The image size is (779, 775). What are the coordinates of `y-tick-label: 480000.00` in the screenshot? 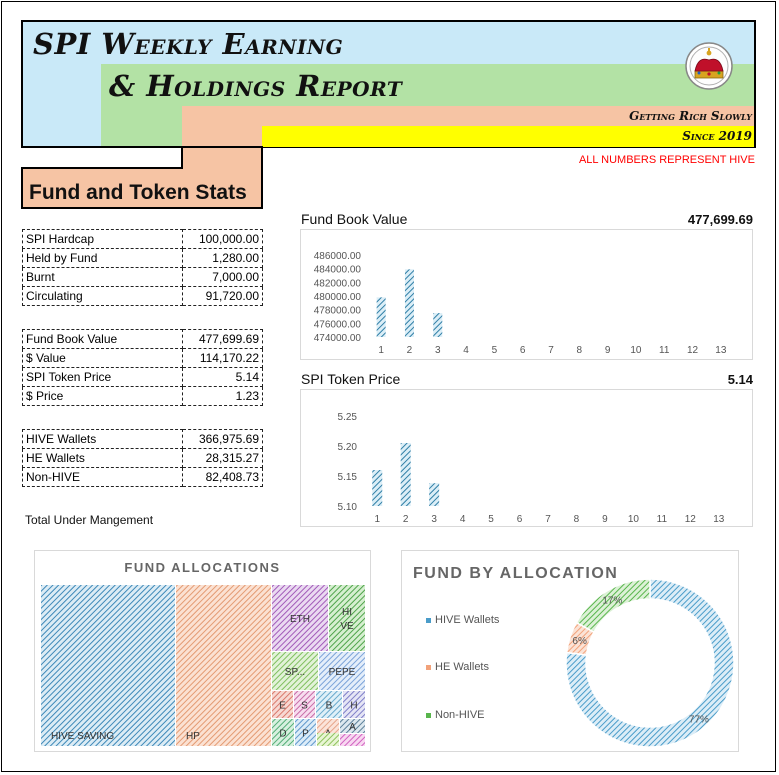 It's located at (338, 297).